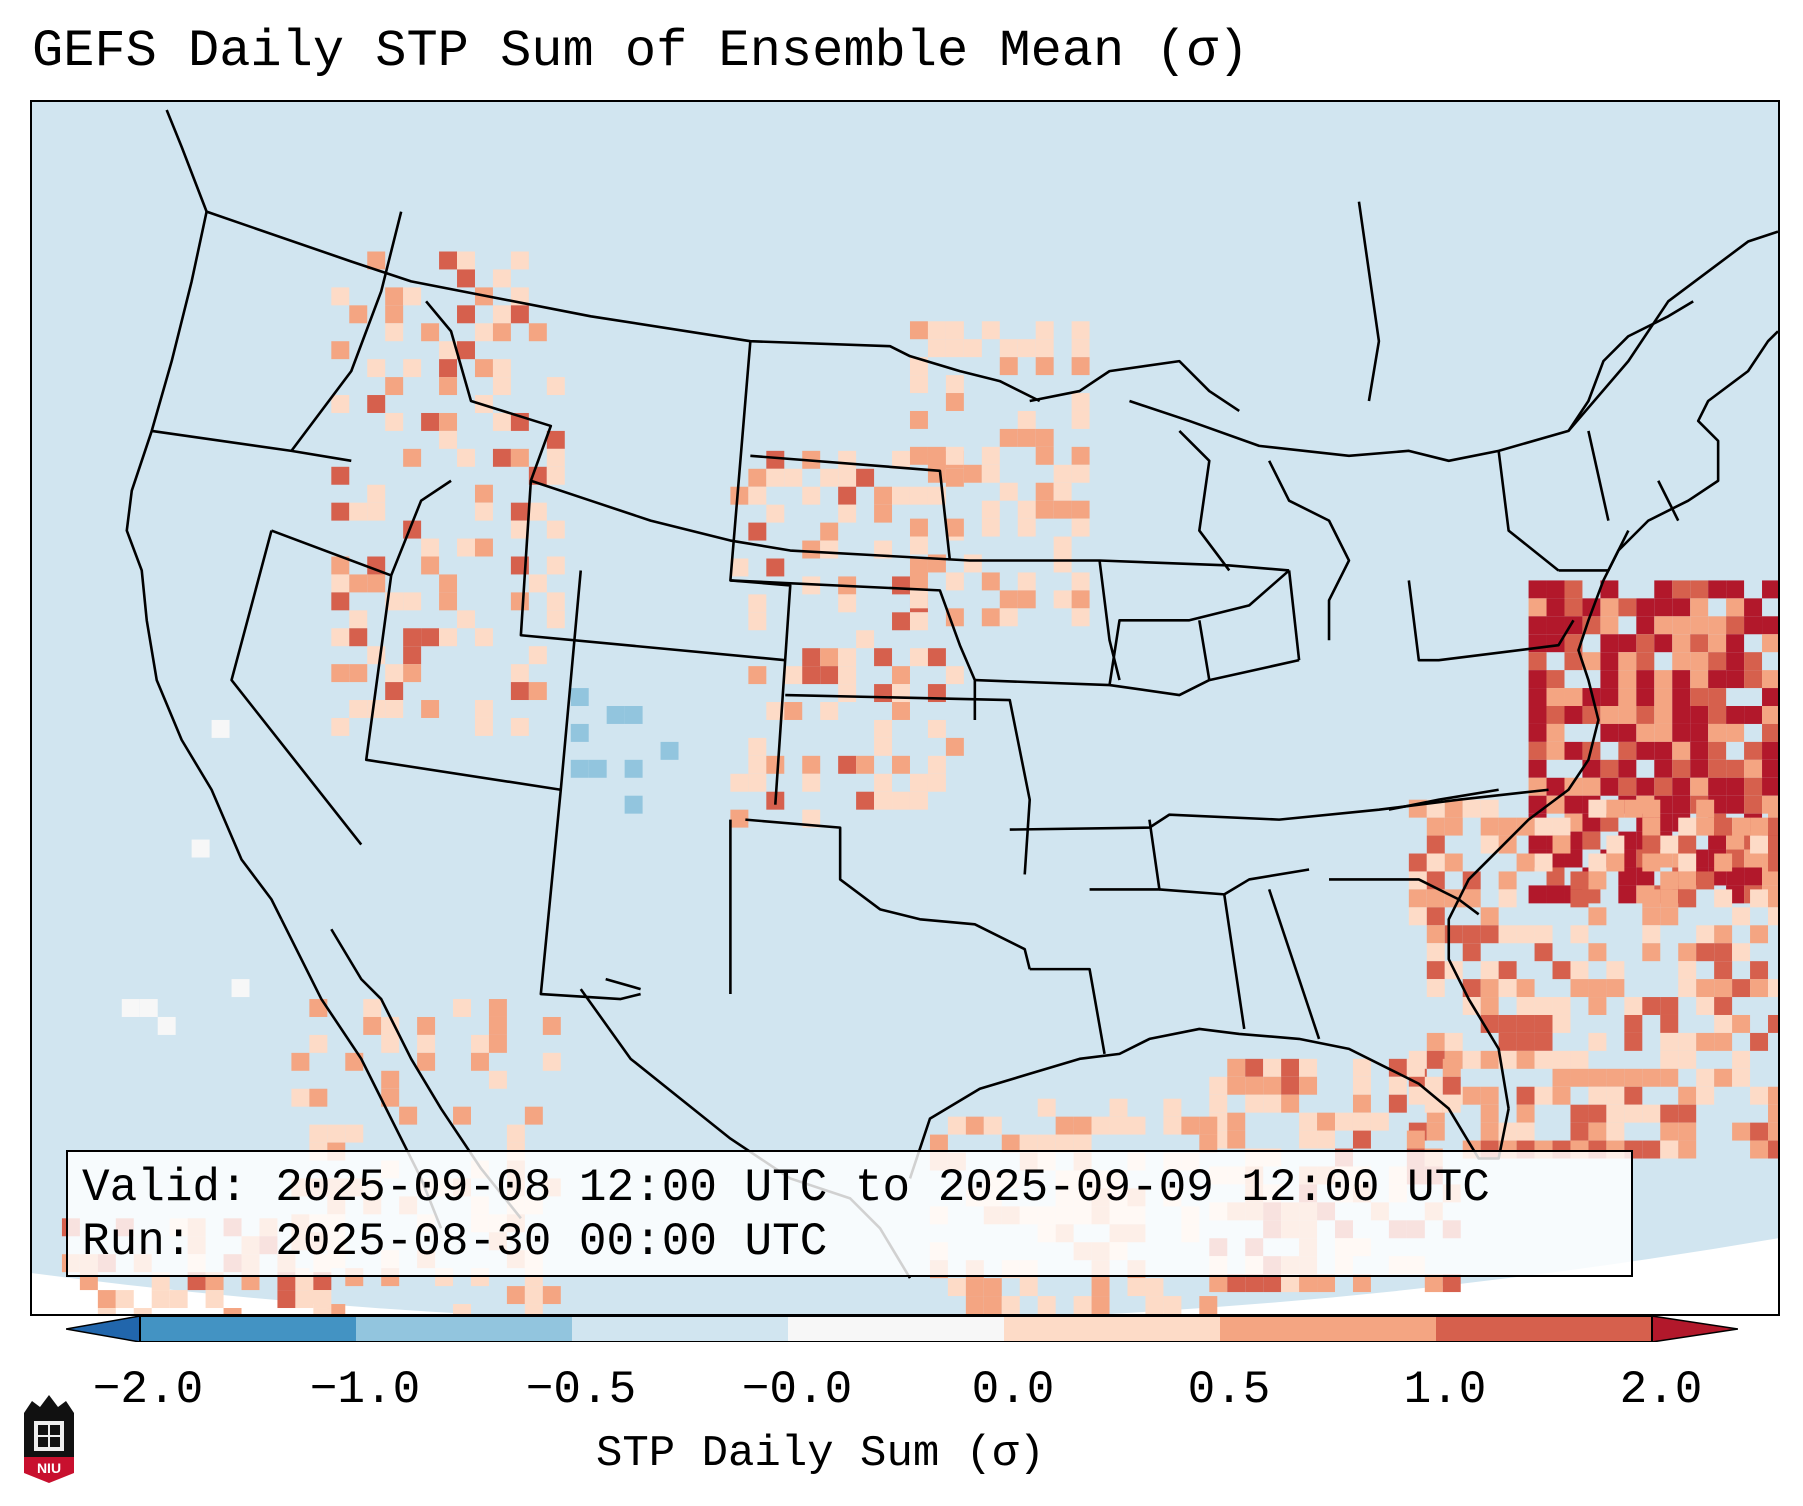 The width and height of the screenshot is (1803, 1506). What do you see at coordinates (49, 1439) in the screenshot?
I see `niu-logo` at bounding box center [49, 1439].